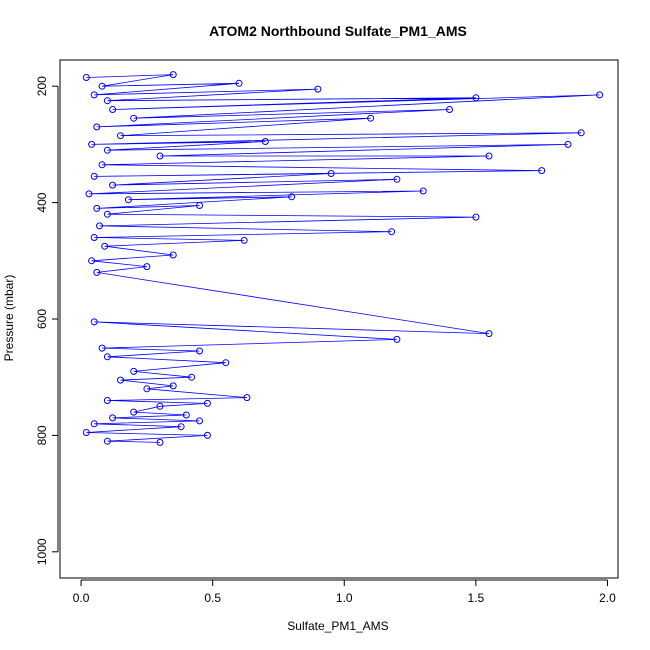 This screenshot has width=650, height=650. What do you see at coordinates (42, 551) in the screenshot?
I see `y-tick-label: 1000` at bounding box center [42, 551].